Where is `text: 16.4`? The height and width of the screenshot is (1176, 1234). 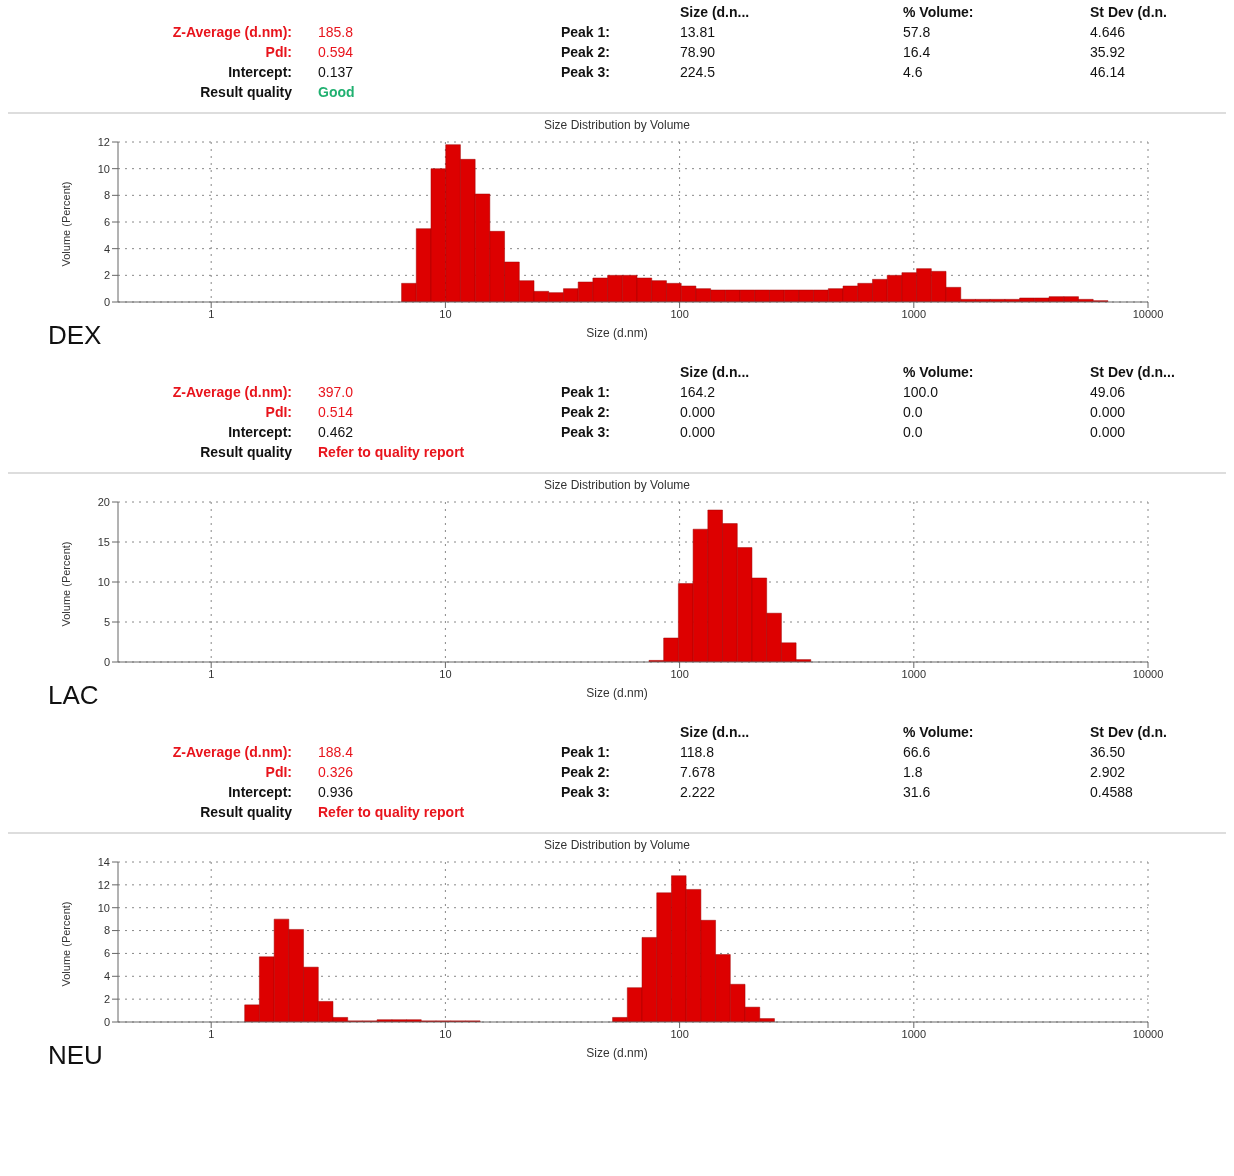 text: 16.4 is located at coordinates (917, 52).